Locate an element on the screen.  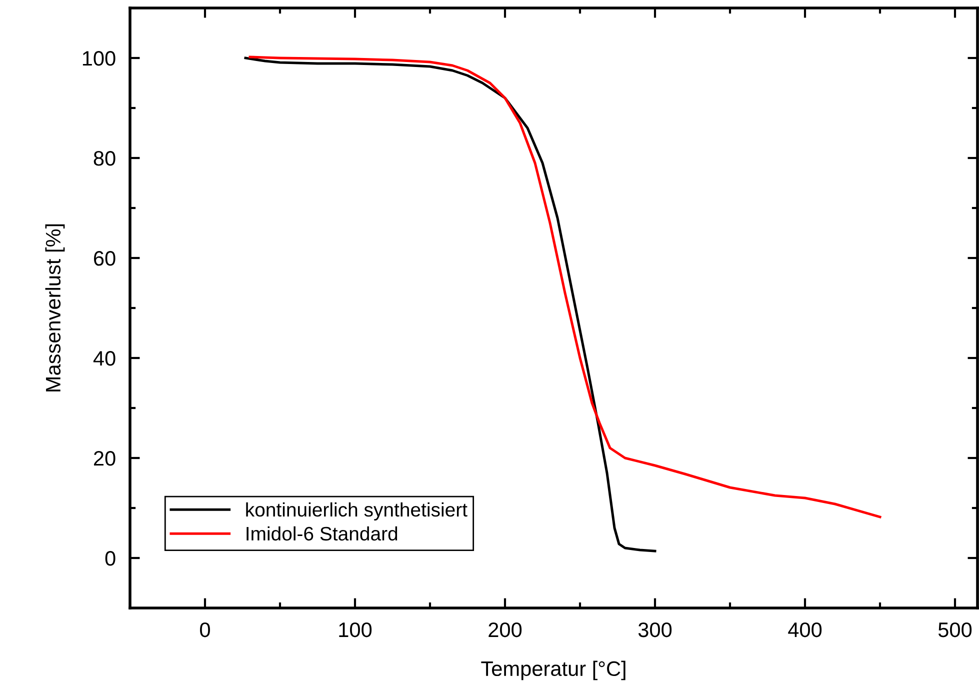
y-tick-label: 80 is located at coordinates (105, 158).